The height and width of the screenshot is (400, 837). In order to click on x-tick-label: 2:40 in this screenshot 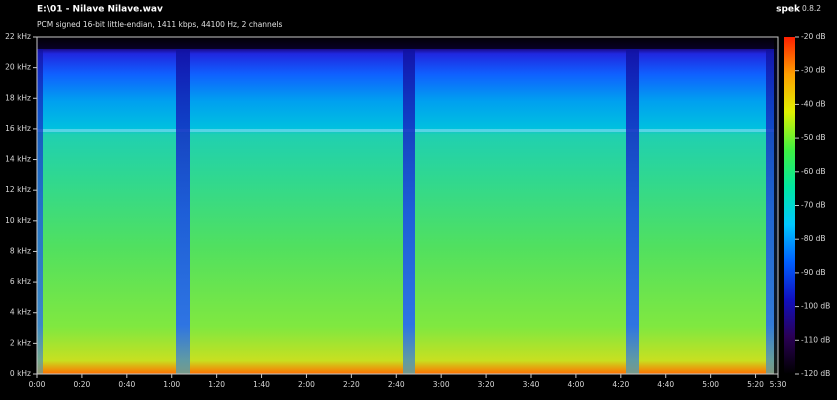, I will do `click(396, 384)`.